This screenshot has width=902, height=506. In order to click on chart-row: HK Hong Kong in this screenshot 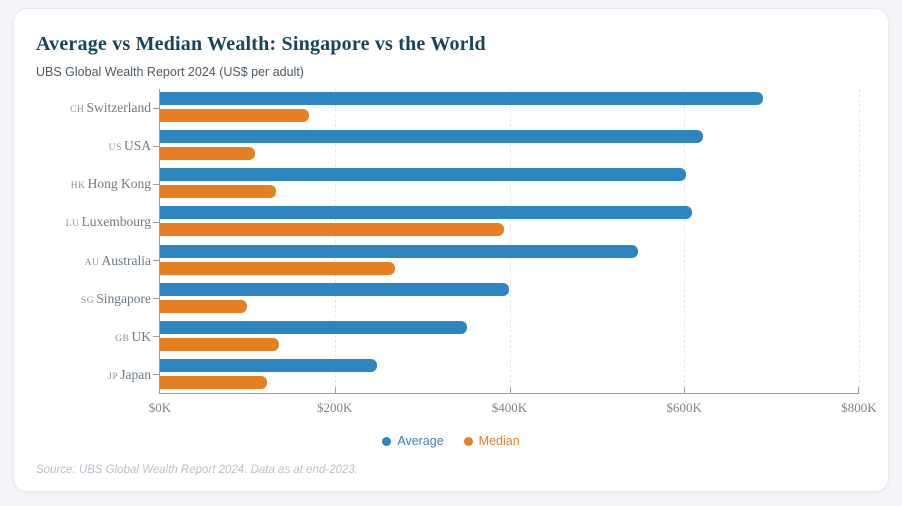, I will do `click(465, 184)`.